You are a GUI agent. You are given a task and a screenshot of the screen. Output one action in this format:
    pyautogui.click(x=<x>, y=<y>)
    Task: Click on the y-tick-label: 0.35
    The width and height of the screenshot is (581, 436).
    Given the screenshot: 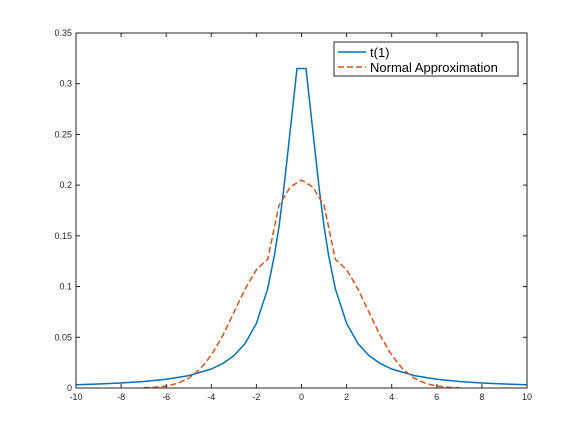 What is the action you would take?
    pyautogui.click(x=63, y=33)
    